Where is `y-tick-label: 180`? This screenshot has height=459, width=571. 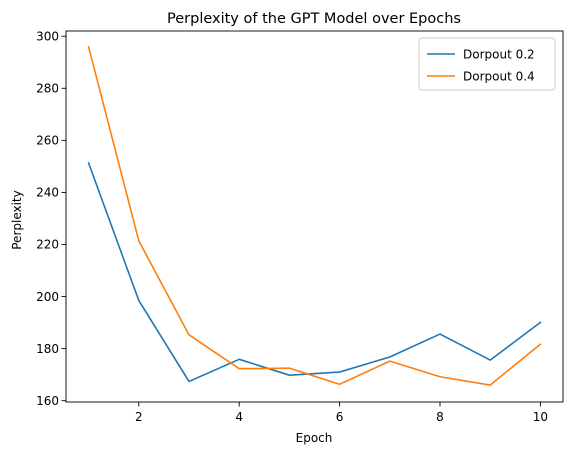 y-tick-label: 180 is located at coordinates (47, 349).